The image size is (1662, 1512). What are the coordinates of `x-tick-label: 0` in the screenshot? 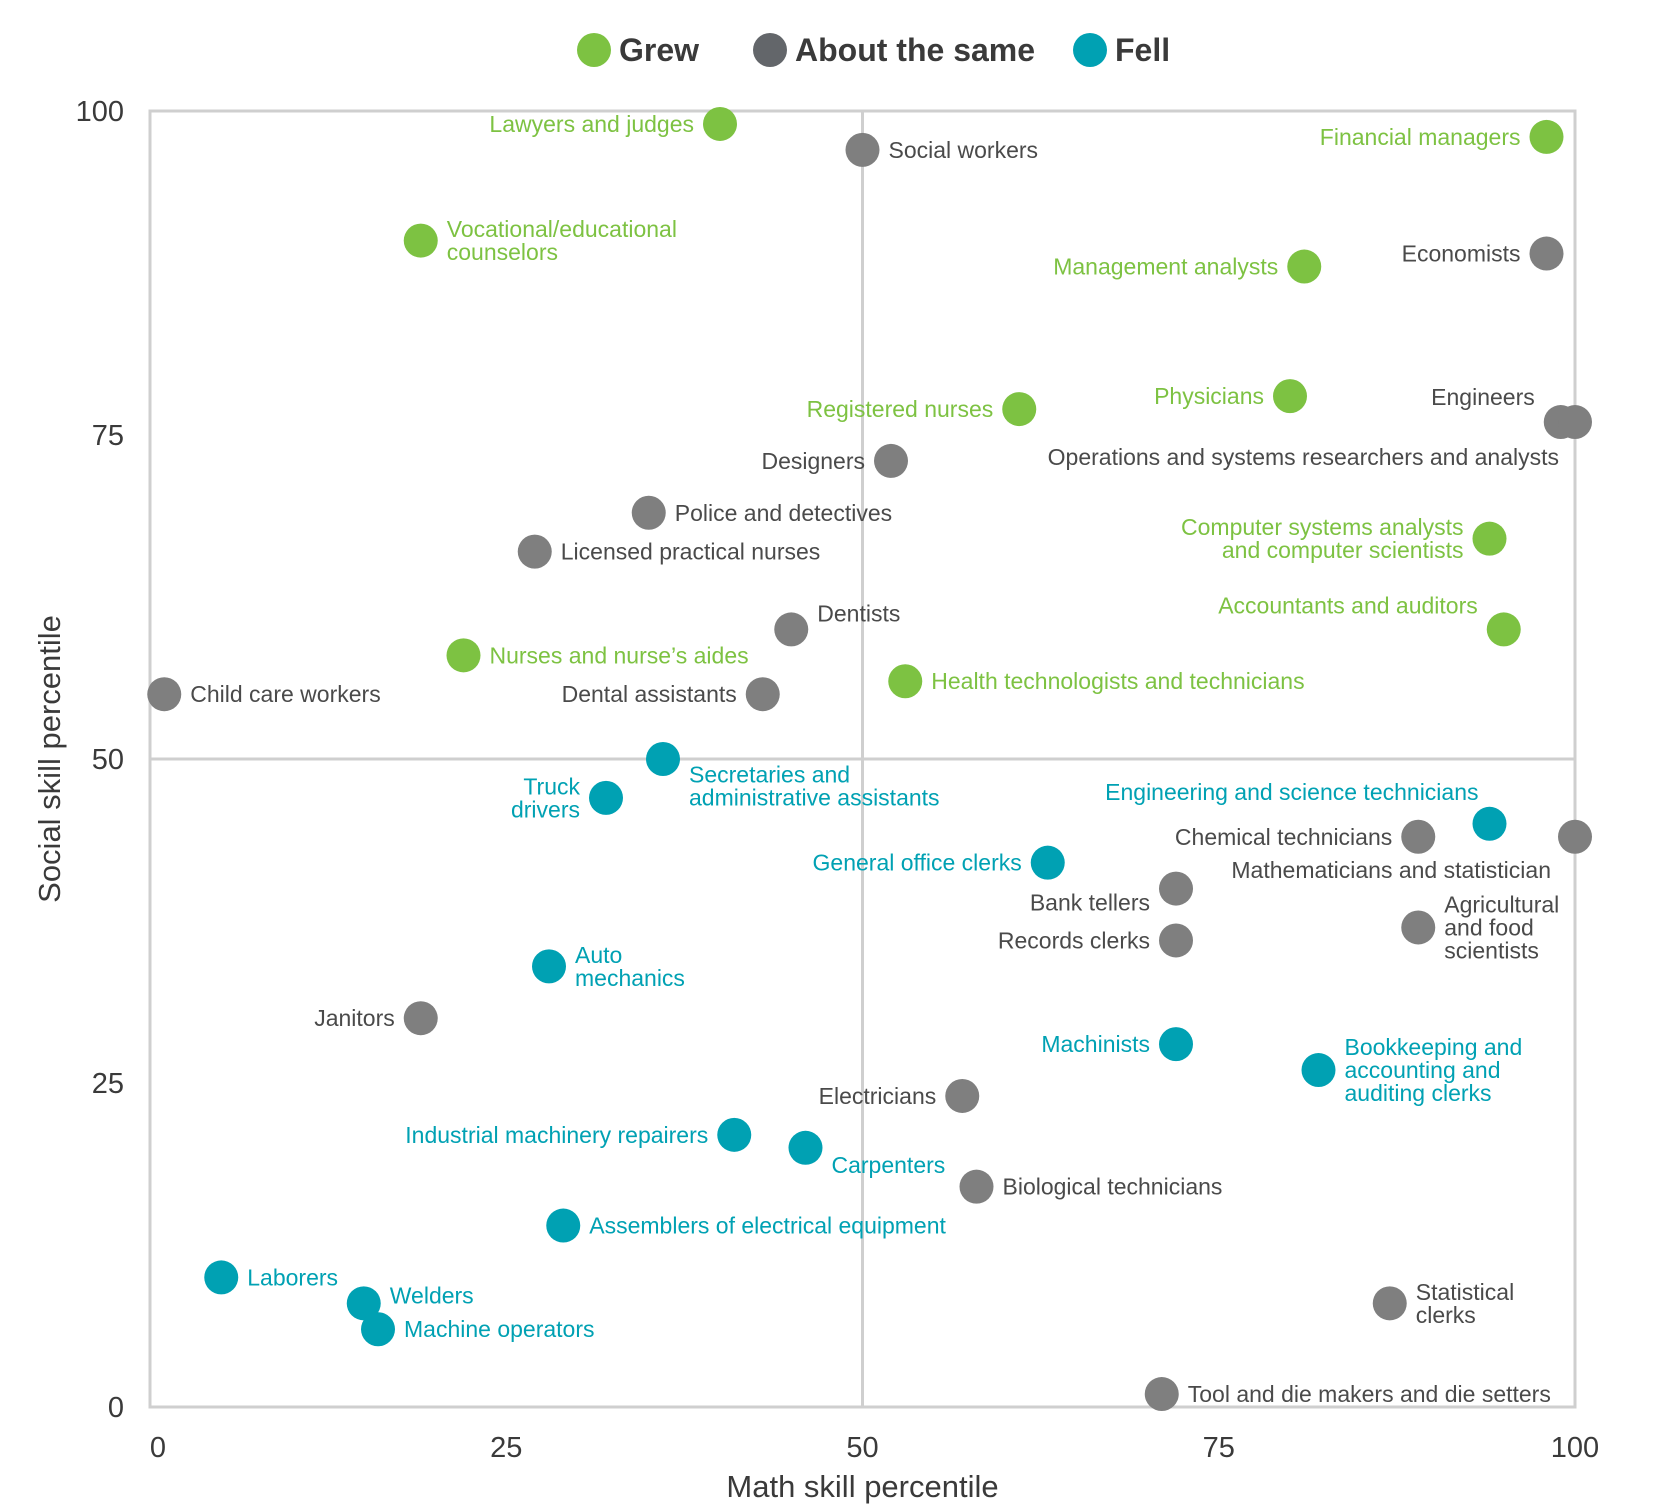 It's located at (158, 1448).